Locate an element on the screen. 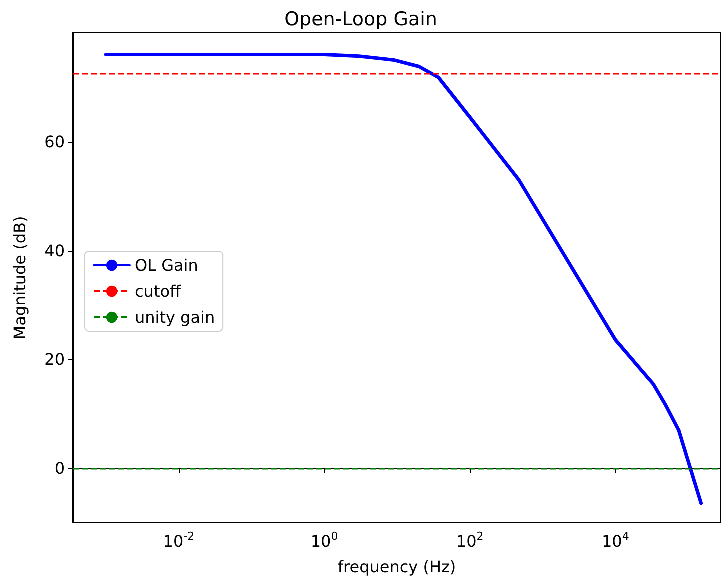  y-tick-label: 0 is located at coordinates (59, 468).